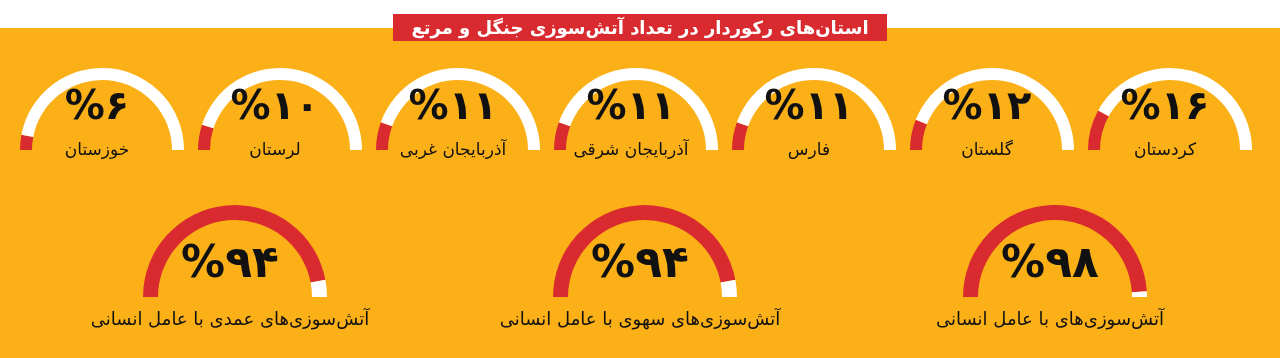 This screenshot has width=1280, height=358. I want to click on text: خوزستان, so click(97, 149).